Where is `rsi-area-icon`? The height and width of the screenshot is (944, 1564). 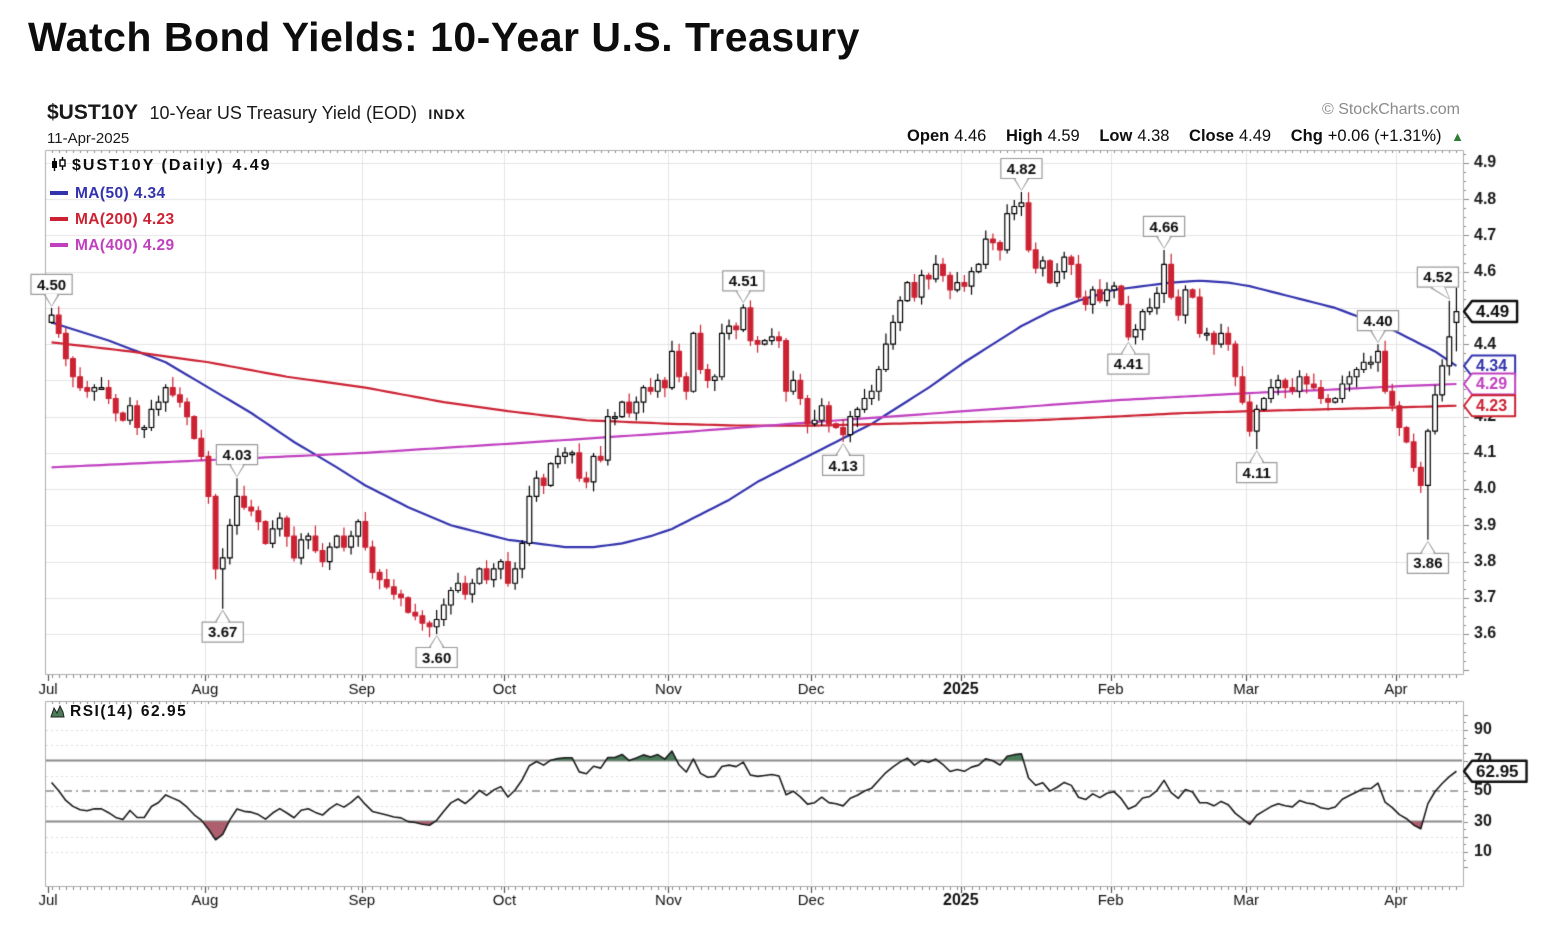 rsi-area-icon is located at coordinates (57, 713).